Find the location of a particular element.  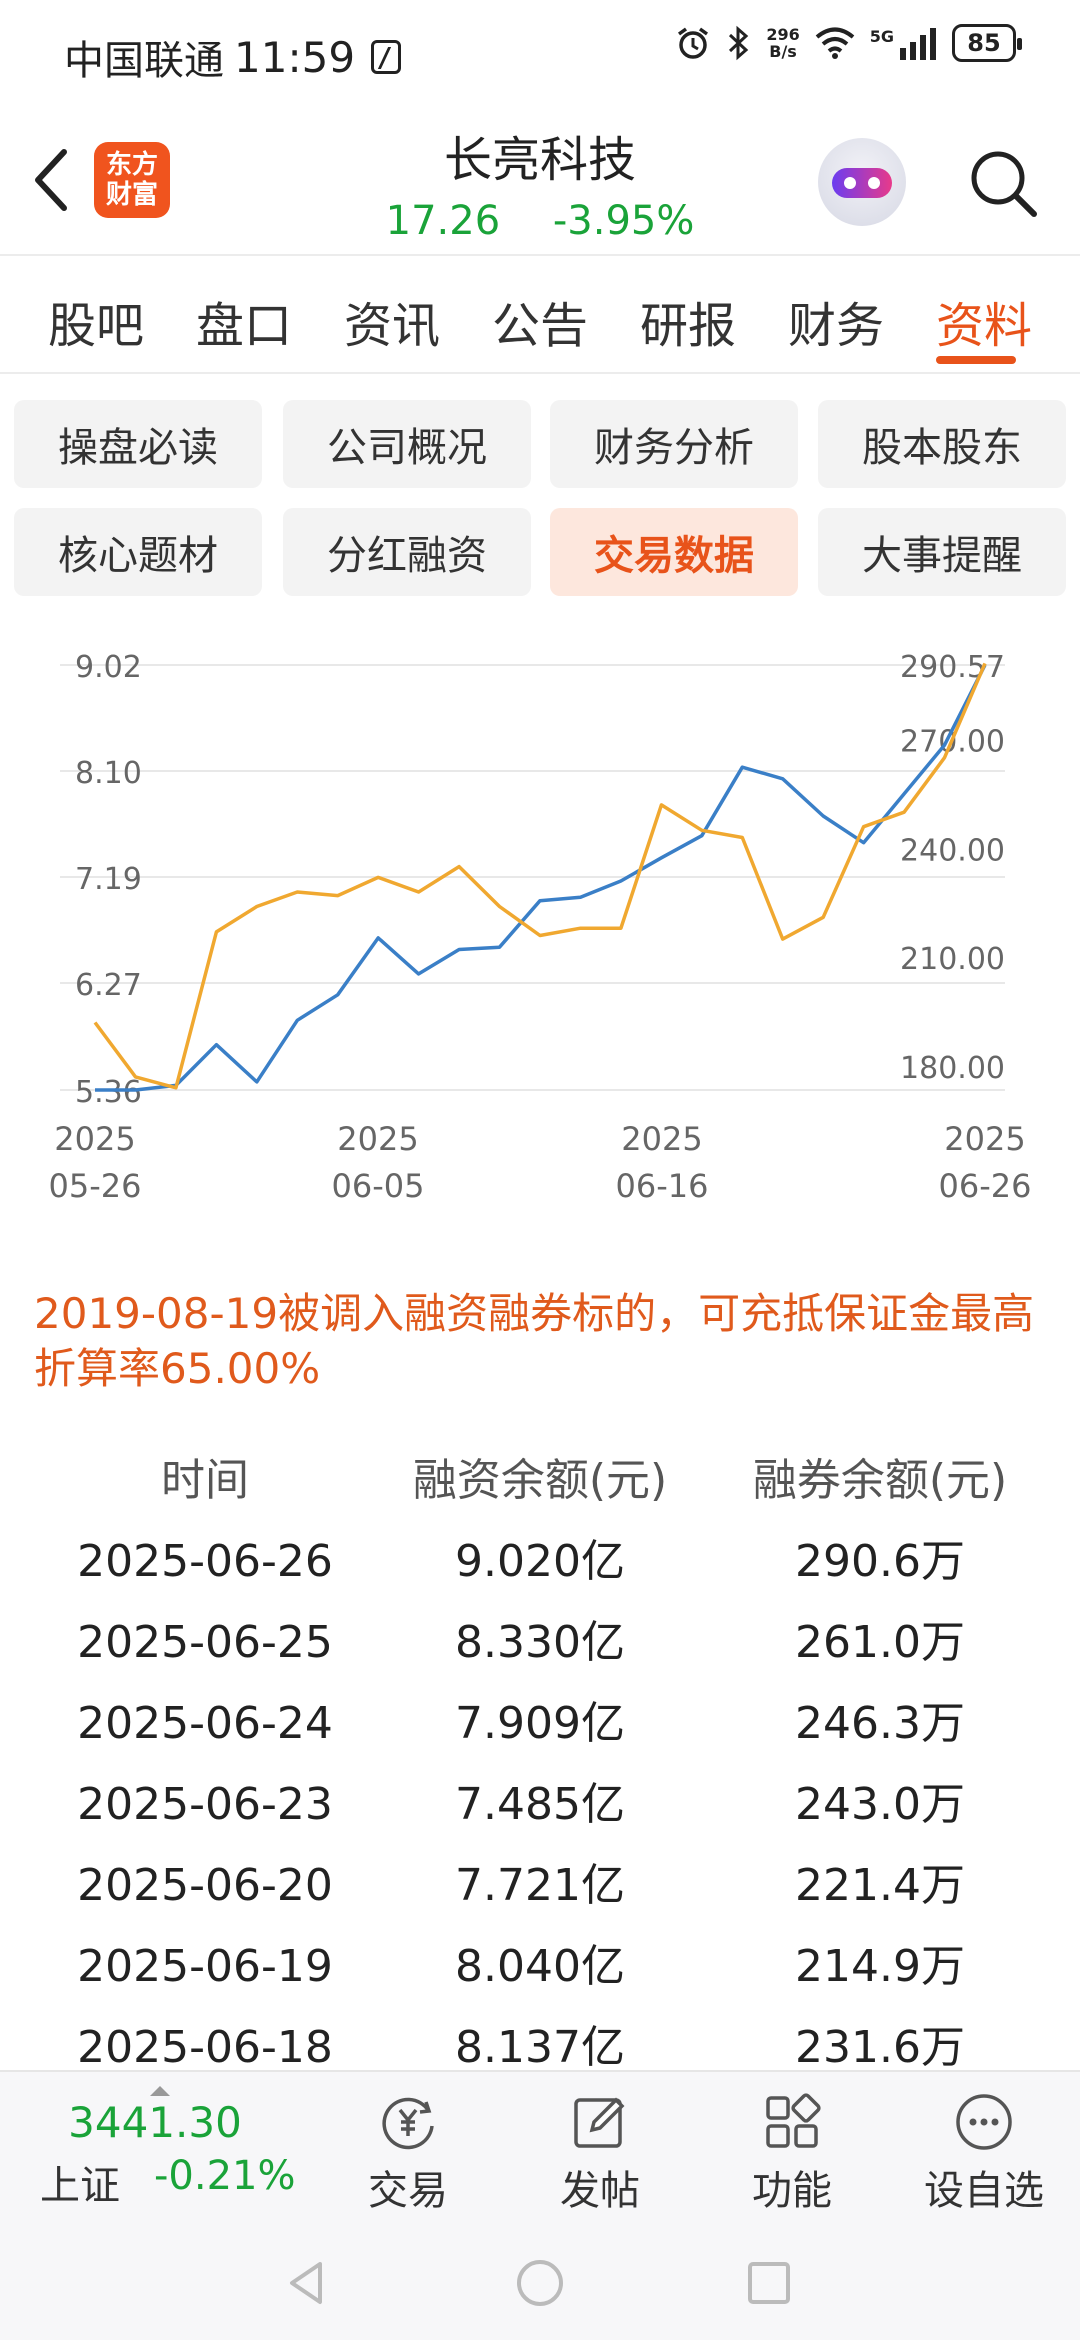

cell-date: 2025-06-25 is located at coordinates (205, 1642).